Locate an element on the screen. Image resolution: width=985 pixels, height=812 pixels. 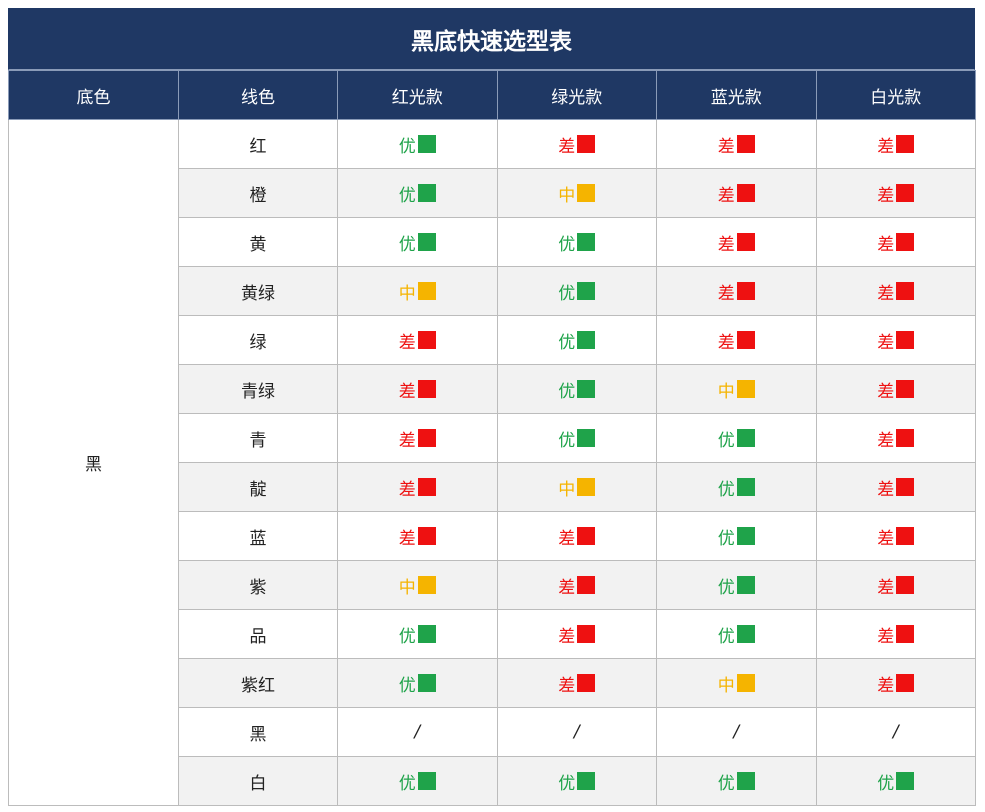
header-base-color: 底色 is located at coordinates (93, 95).